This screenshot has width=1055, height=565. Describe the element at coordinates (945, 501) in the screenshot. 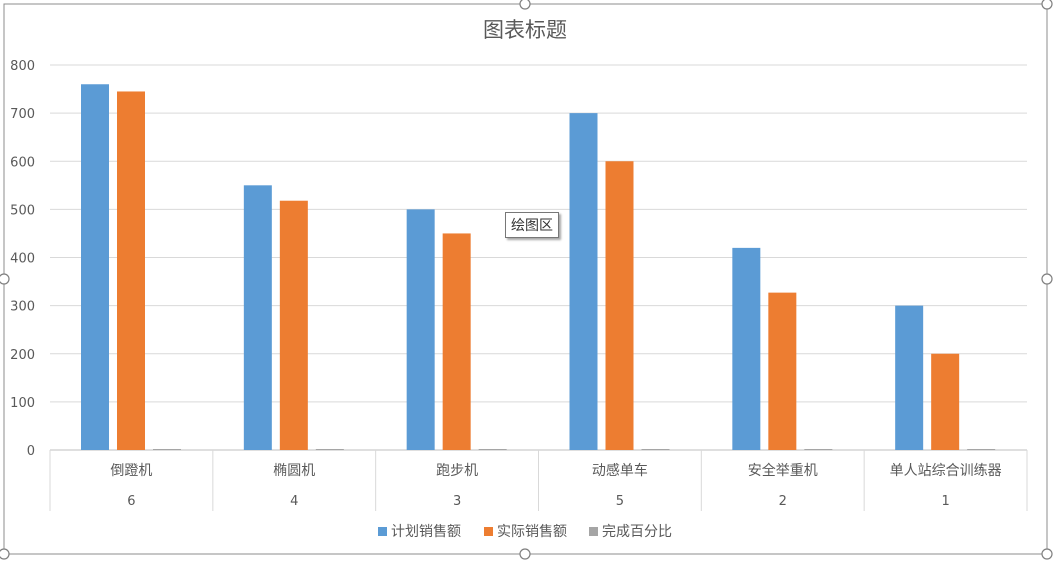

I see `x-subcategory-label: 1` at that location.